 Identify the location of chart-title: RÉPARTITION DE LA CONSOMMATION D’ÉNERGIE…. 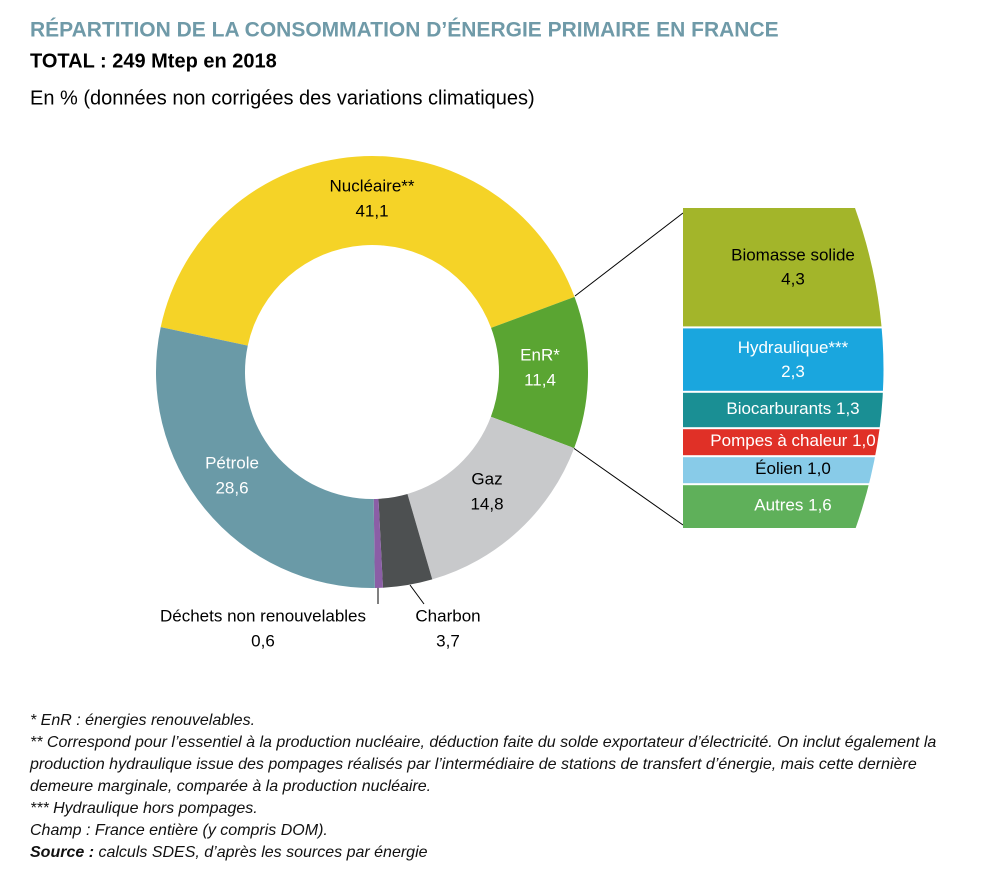
(404, 30).